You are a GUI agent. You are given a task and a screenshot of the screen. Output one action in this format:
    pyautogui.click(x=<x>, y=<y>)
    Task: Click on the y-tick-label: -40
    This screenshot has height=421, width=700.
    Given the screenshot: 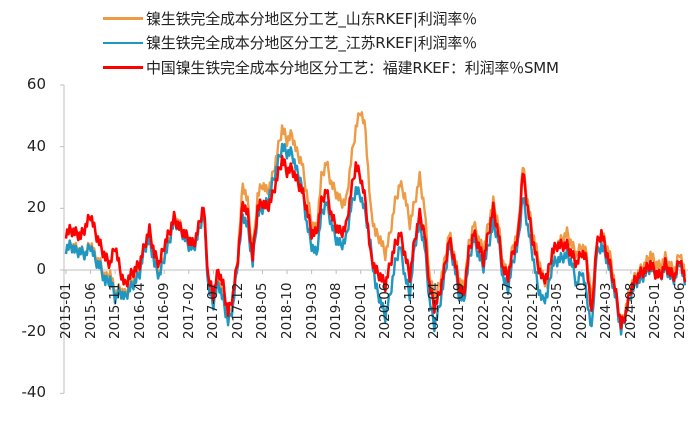 What is the action you would take?
    pyautogui.click(x=34, y=392)
    